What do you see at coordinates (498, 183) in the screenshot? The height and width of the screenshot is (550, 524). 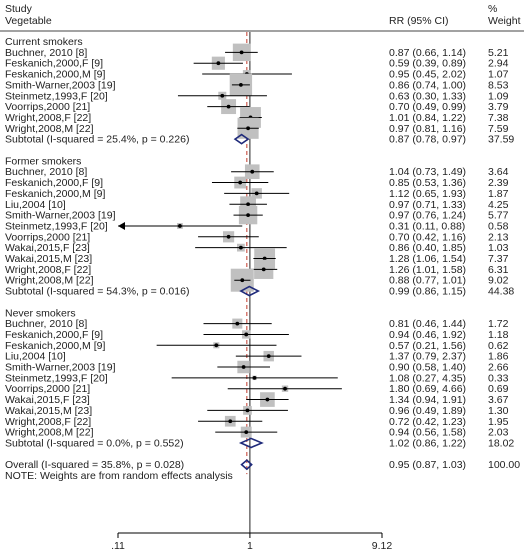 I see `study-weight: 2.39` at bounding box center [498, 183].